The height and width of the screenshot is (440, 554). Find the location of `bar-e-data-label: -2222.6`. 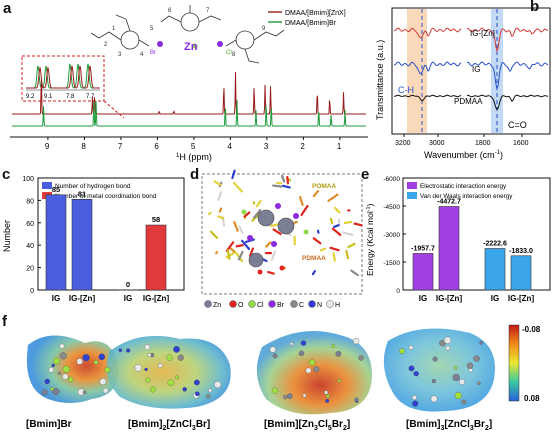

bar-e-data-label: -2222.6 is located at coordinates (495, 244).